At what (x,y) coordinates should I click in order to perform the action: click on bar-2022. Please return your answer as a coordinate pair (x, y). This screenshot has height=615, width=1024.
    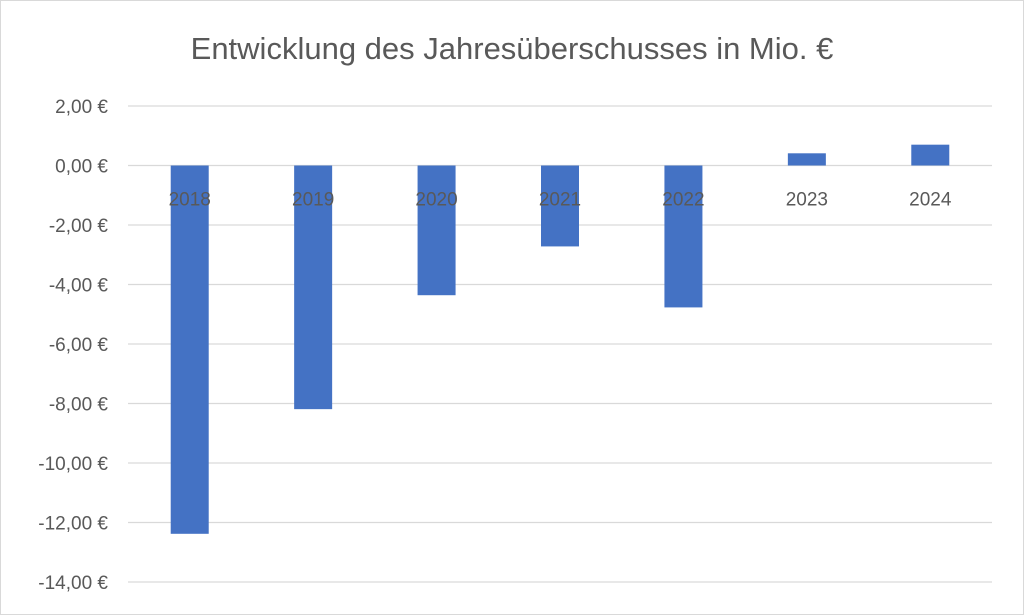
    Looking at the image, I should click on (683, 236).